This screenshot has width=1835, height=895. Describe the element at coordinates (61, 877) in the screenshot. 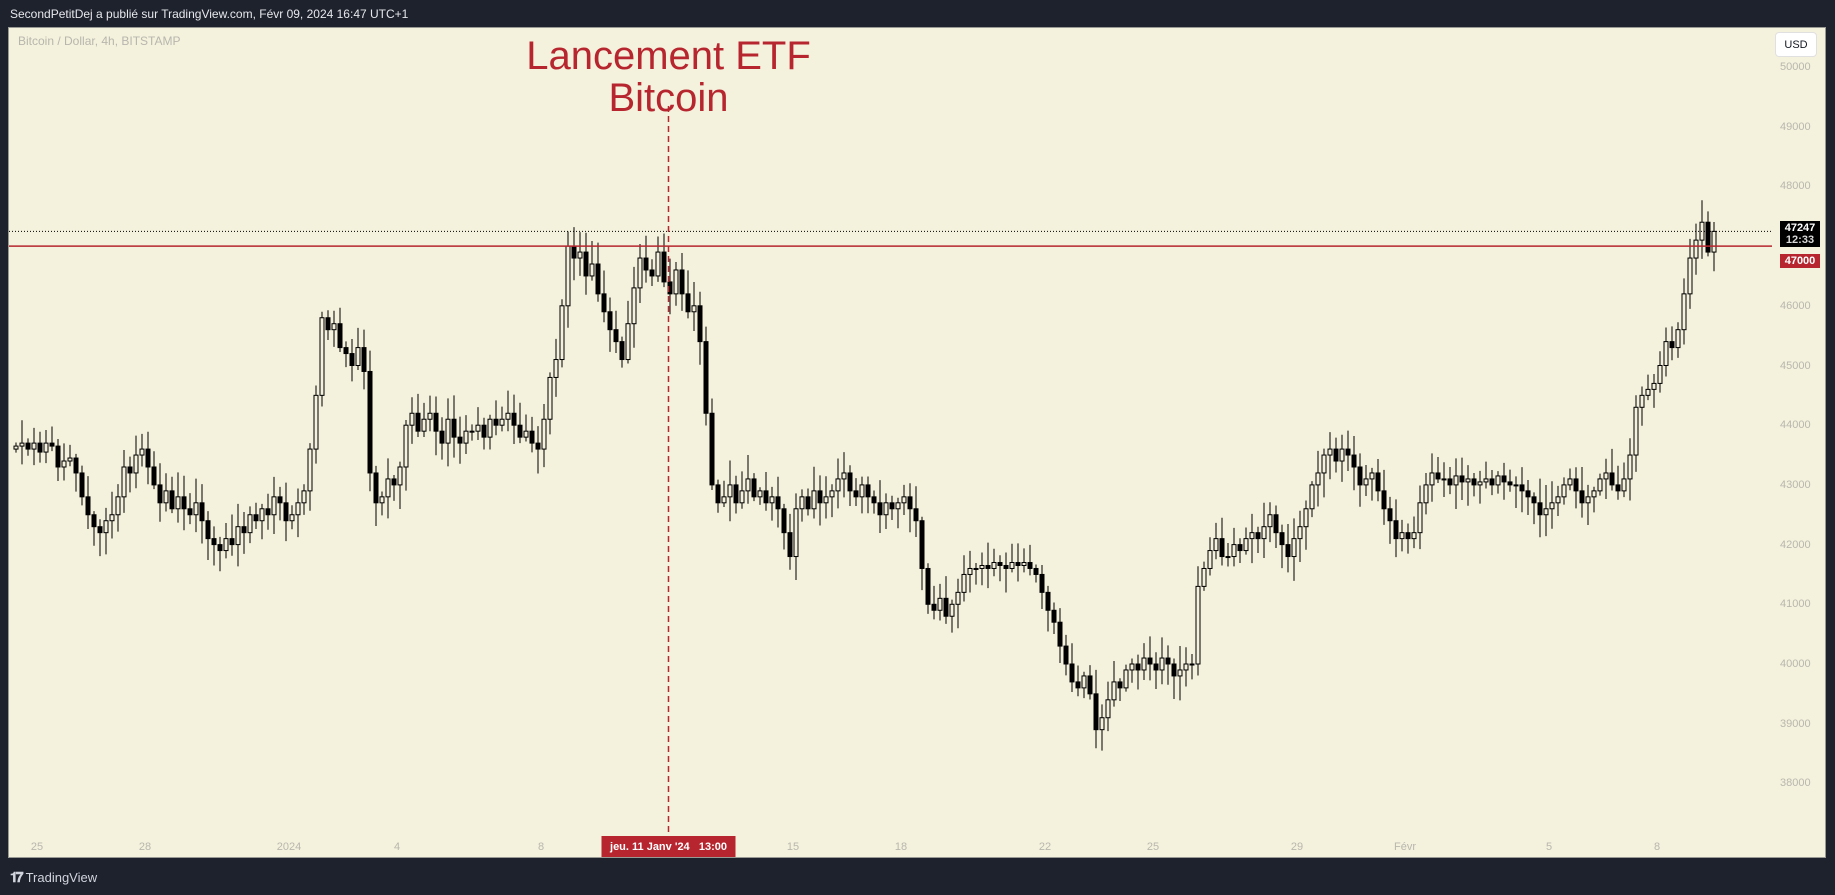

I see `brand-name: TradingView` at that location.